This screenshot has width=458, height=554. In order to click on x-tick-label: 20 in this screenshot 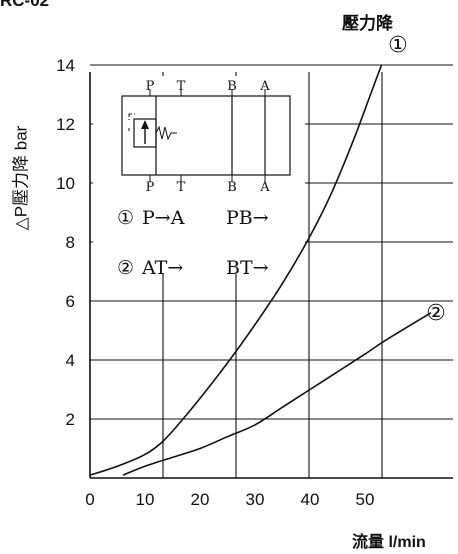, I will do `click(200, 499)`.